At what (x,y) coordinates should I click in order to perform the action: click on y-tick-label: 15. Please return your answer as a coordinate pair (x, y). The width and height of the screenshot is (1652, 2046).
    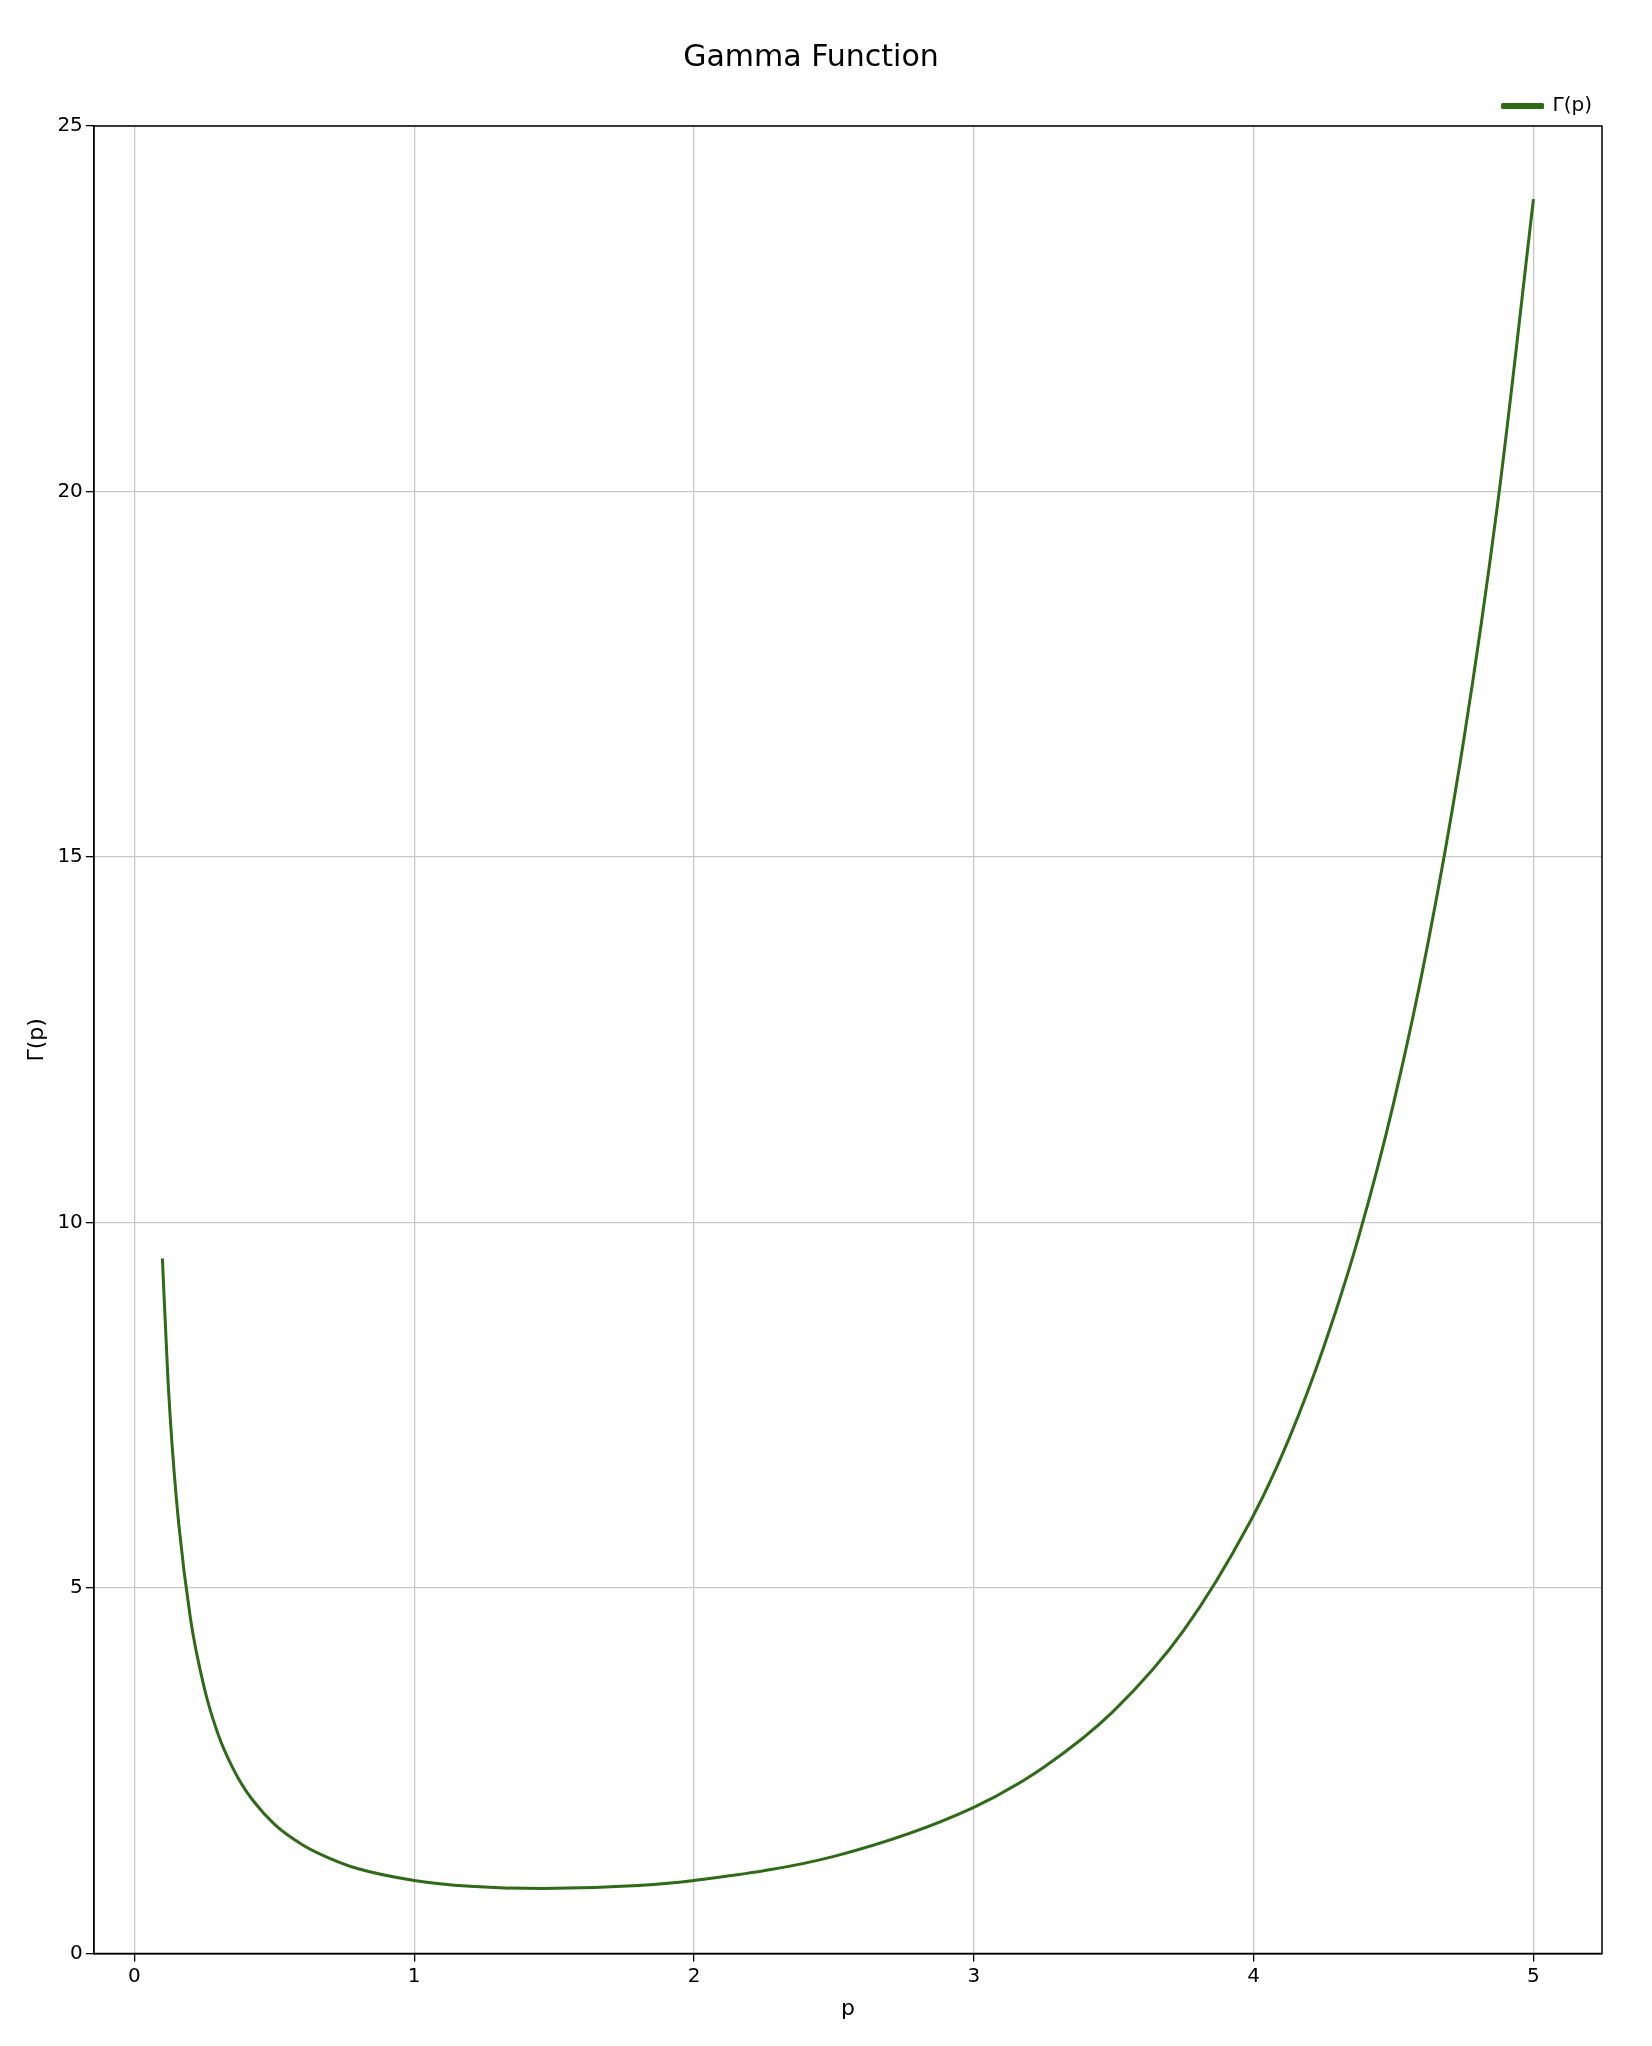
    Looking at the image, I should click on (70, 855).